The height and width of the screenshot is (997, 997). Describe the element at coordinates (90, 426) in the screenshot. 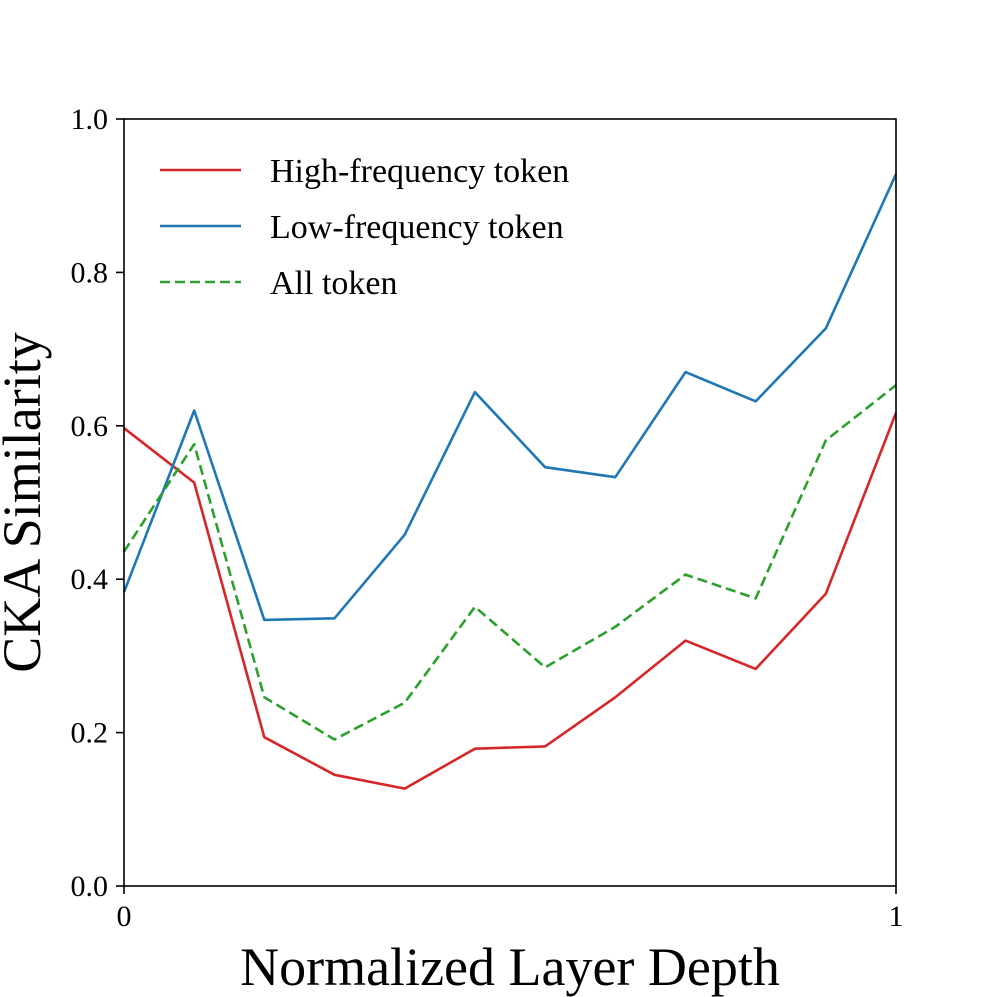

I see `y-tick-label: 0.6` at that location.